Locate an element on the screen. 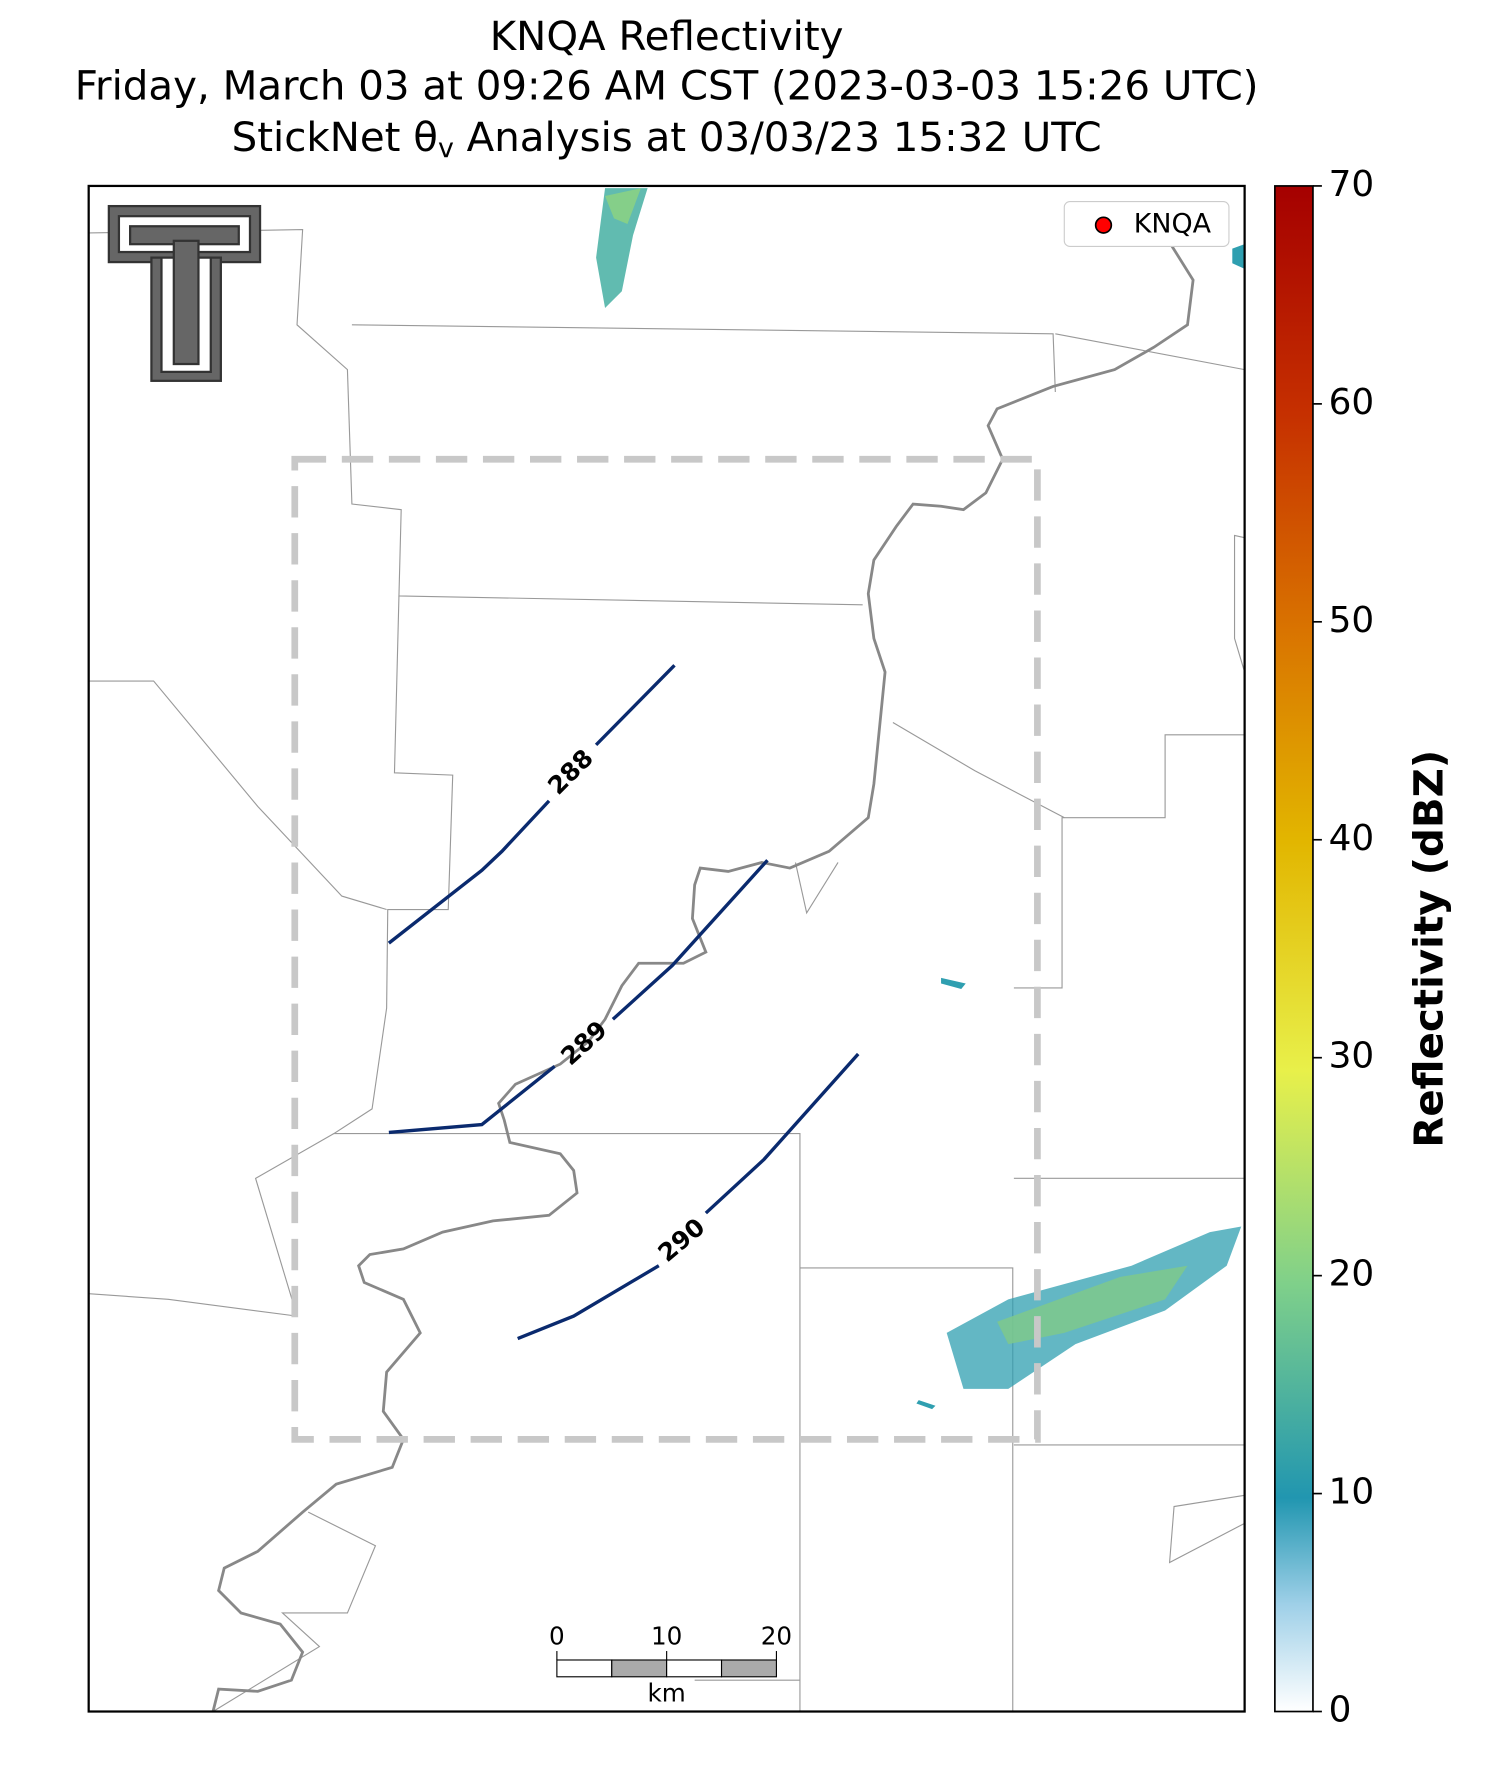  colorbar-tick-label: 40 is located at coordinates (1352, 838).